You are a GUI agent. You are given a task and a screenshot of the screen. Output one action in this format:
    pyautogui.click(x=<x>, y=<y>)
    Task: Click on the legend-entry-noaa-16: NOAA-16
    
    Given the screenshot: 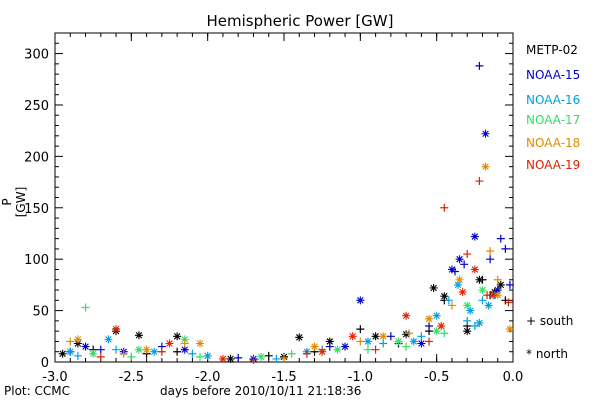 What is the action you would take?
    pyautogui.click(x=553, y=100)
    